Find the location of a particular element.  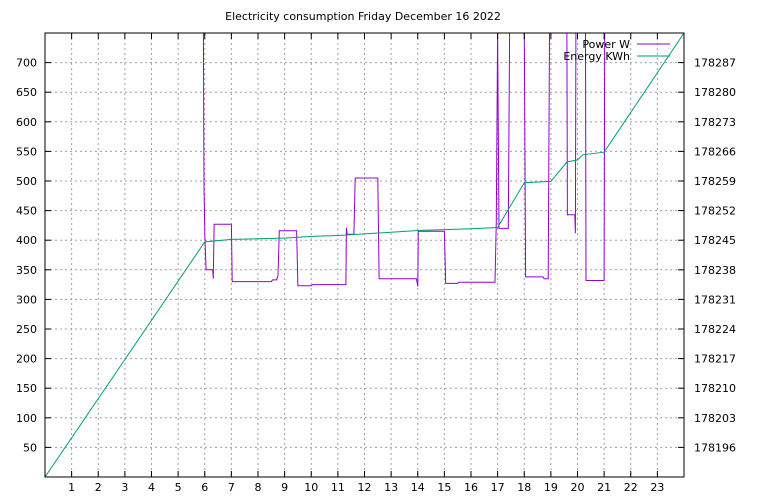

x-tick-label: 8 is located at coordinates (258, 487).